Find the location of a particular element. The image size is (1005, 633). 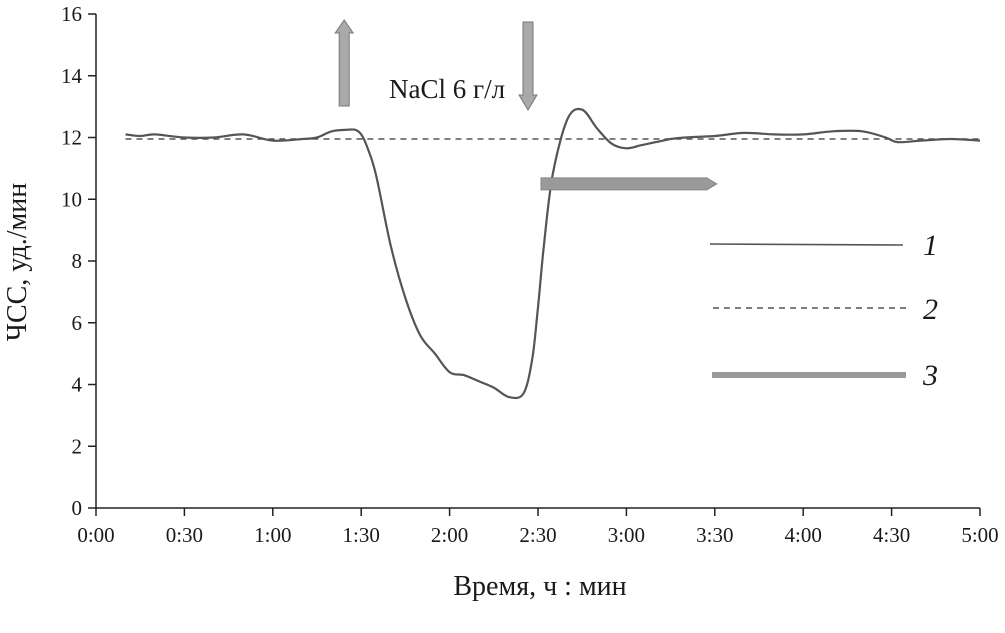

y-tick-label: 4 is located at coordinates (77, 385).